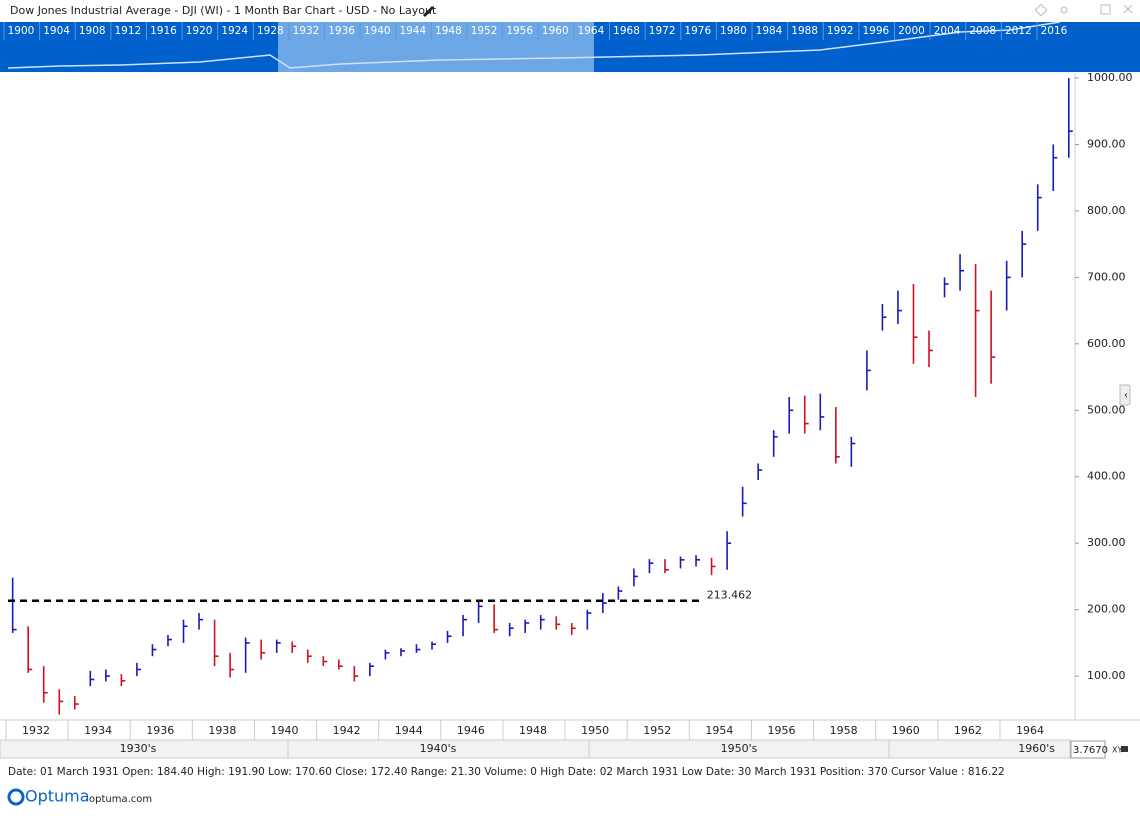 This screenshot has height=816, width=1140. Describe the element at coordinates (844, 730) in the screenshot. I see `x-tick-label: 1958` at that location.